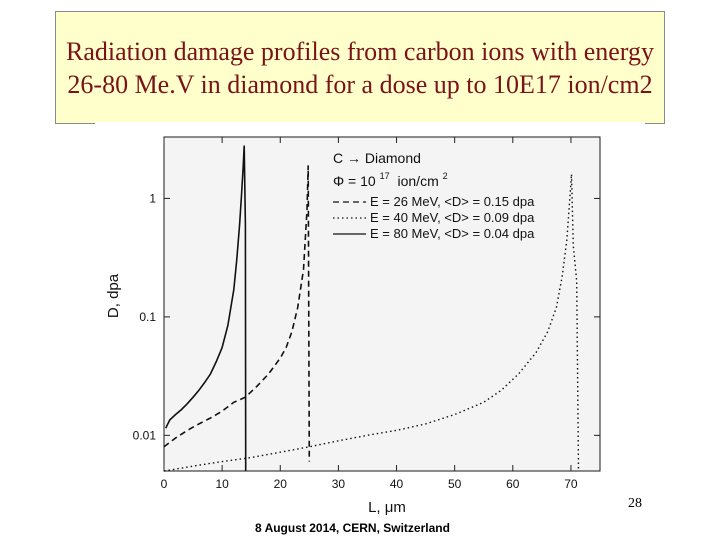 The width and height of the screenshot is (720, 540). Describe the element at coordinates (370, 124) in the screenshot. I see `title-box-gap` at that location.